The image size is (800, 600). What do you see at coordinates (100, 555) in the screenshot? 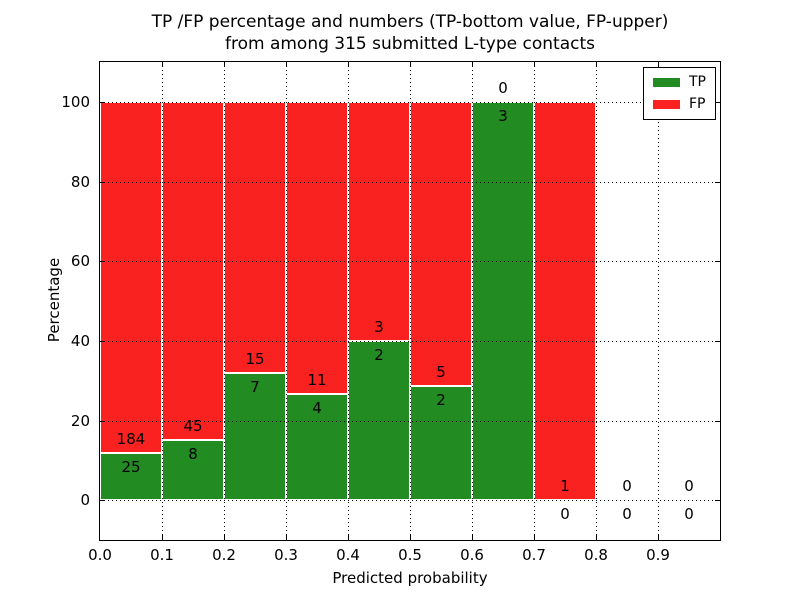
I see `x-tick-label: 0.0` at bounding box center [100, 555].